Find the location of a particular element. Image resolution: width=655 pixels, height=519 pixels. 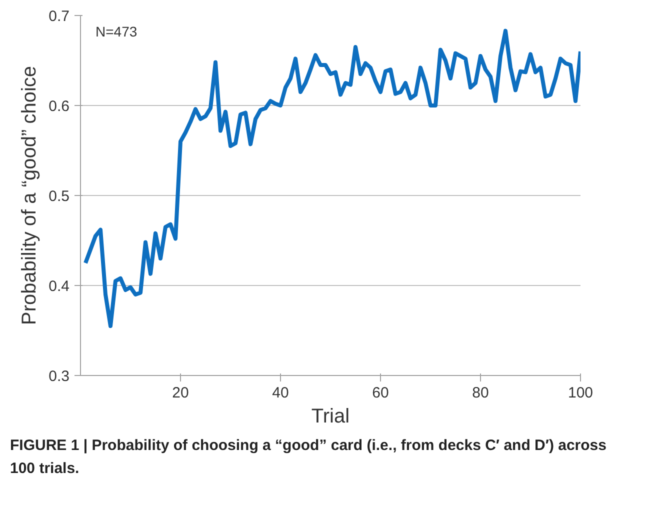

y-tick-label: 0.4 is located at coordinates (59, 286).